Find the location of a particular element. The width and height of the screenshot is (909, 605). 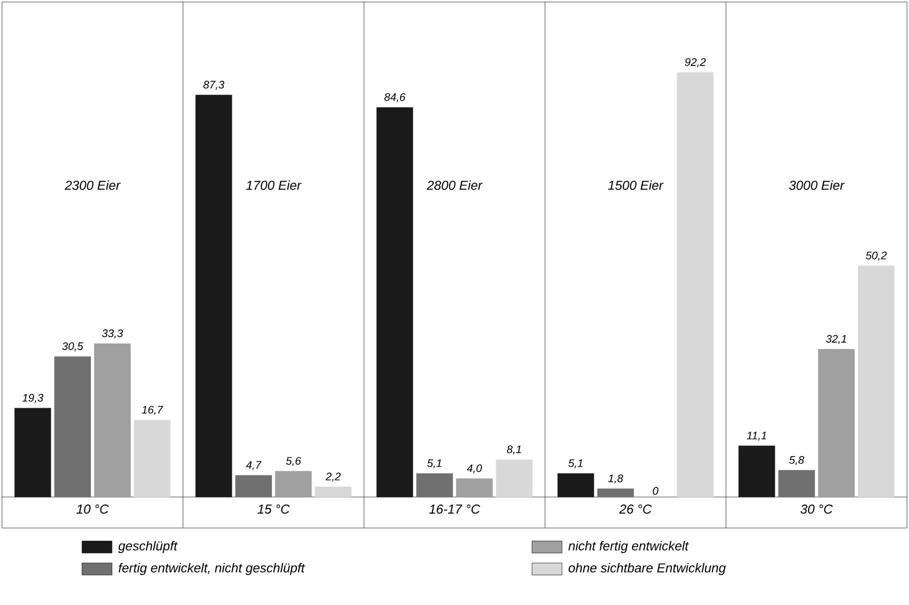

legend-label: fertig entwickelt, nicht geschlüpft is located at coordinates (212, 569).